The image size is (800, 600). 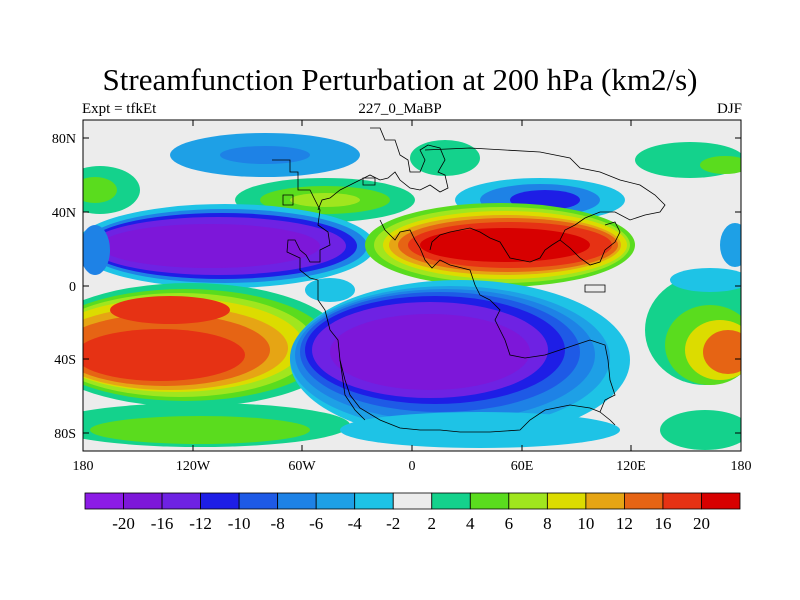 I want to click on lon-label-120e: 120E, so click(x=631, y=466).